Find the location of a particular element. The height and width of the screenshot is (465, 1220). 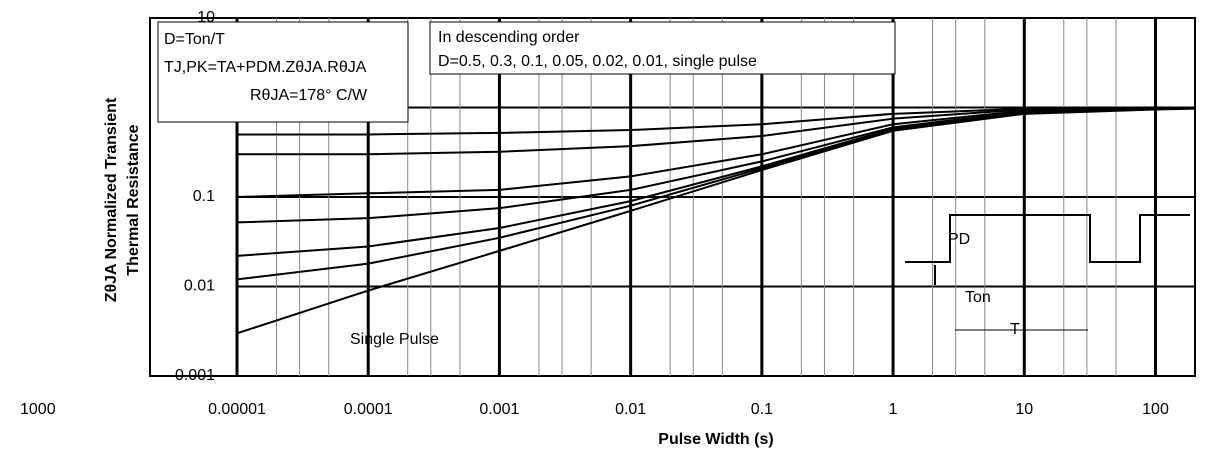

y-tick-label: 0.001 is located at coordinates (195, 375).